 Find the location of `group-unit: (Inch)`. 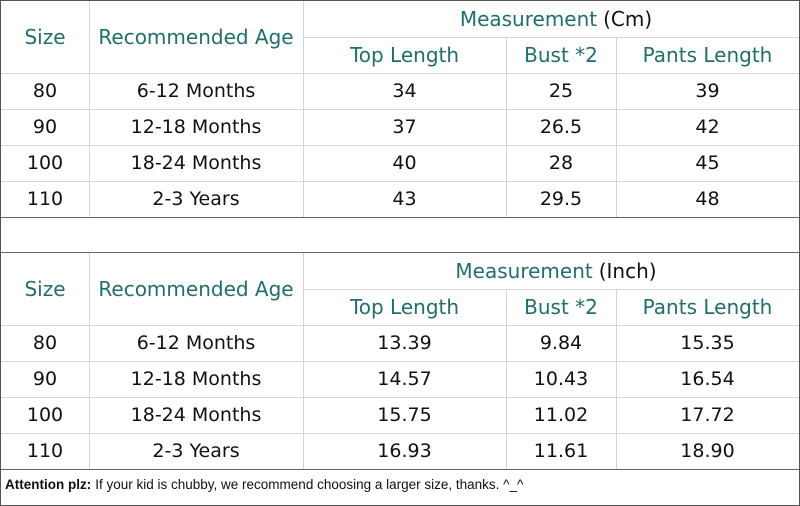

group-unit: (Inch) is located at coordinates (627, 271).